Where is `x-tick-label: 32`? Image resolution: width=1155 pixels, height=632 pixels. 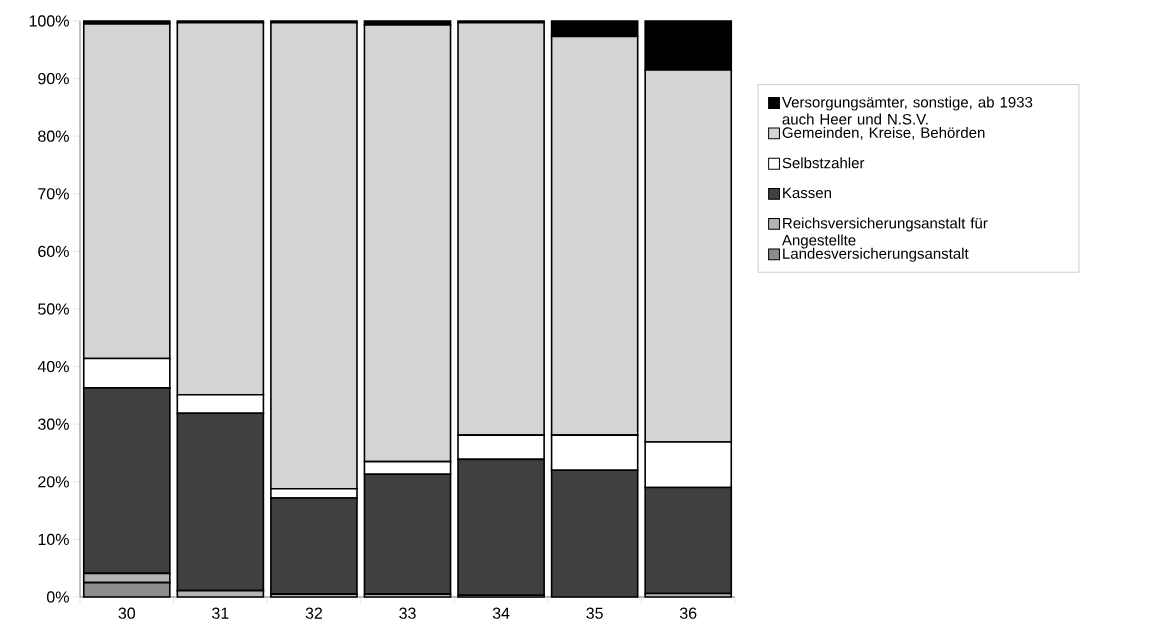
x-tick-label: 32 is located at coordinates (314, 613).